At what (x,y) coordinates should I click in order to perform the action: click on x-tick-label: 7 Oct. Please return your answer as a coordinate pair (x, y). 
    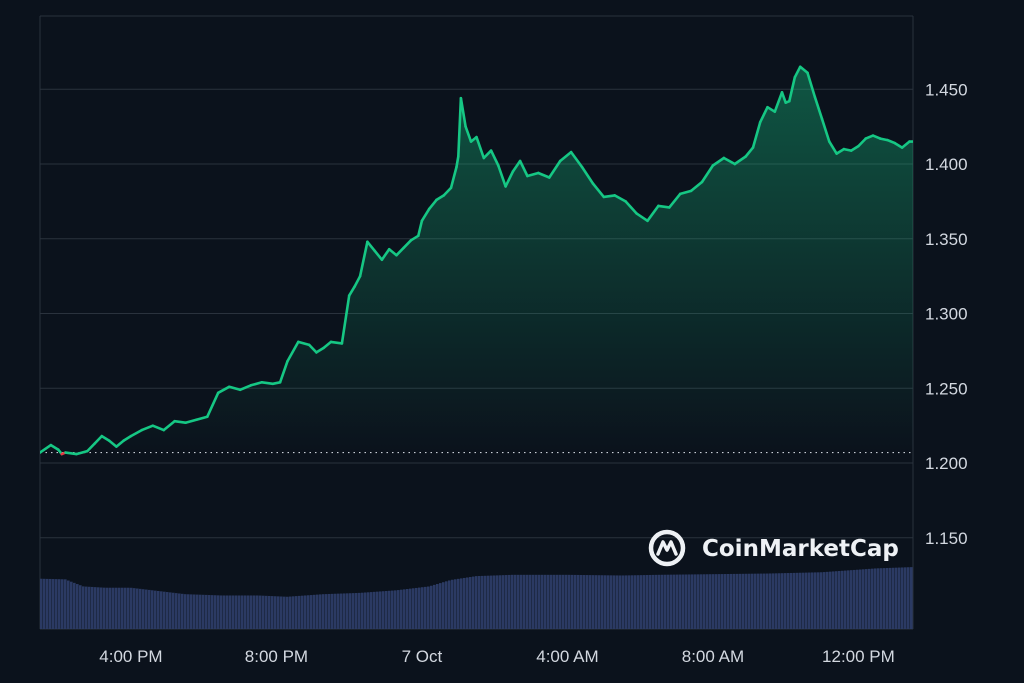
    Looking at the image, I should click on (422, 656).